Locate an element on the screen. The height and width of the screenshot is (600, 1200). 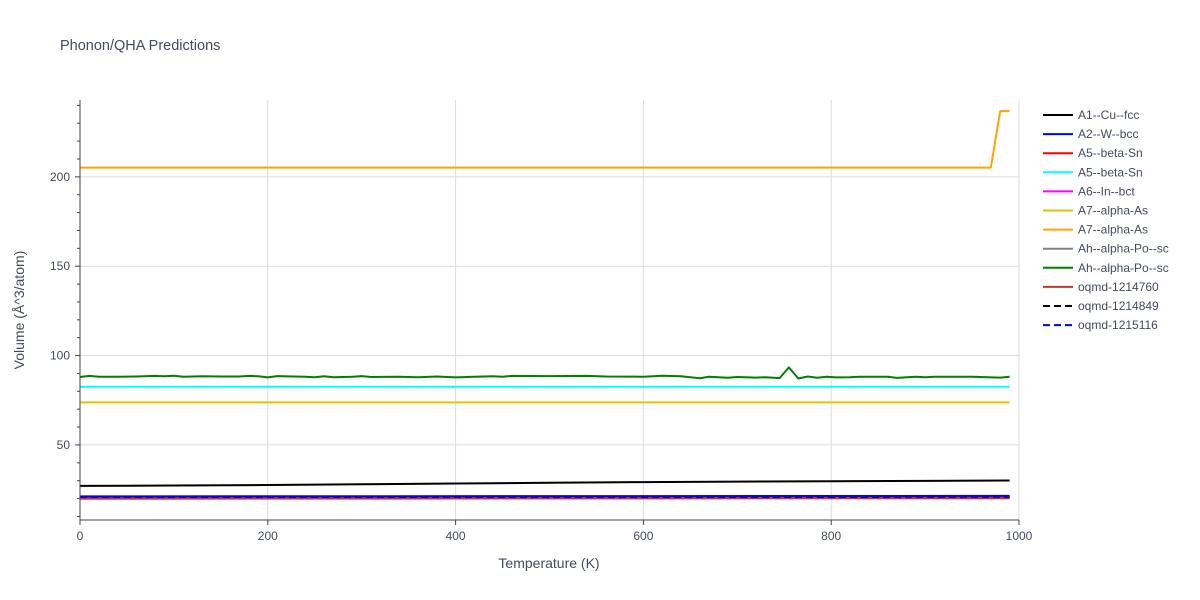
legend-item: A2--W--bcc is located at coordinates (1090, 134).